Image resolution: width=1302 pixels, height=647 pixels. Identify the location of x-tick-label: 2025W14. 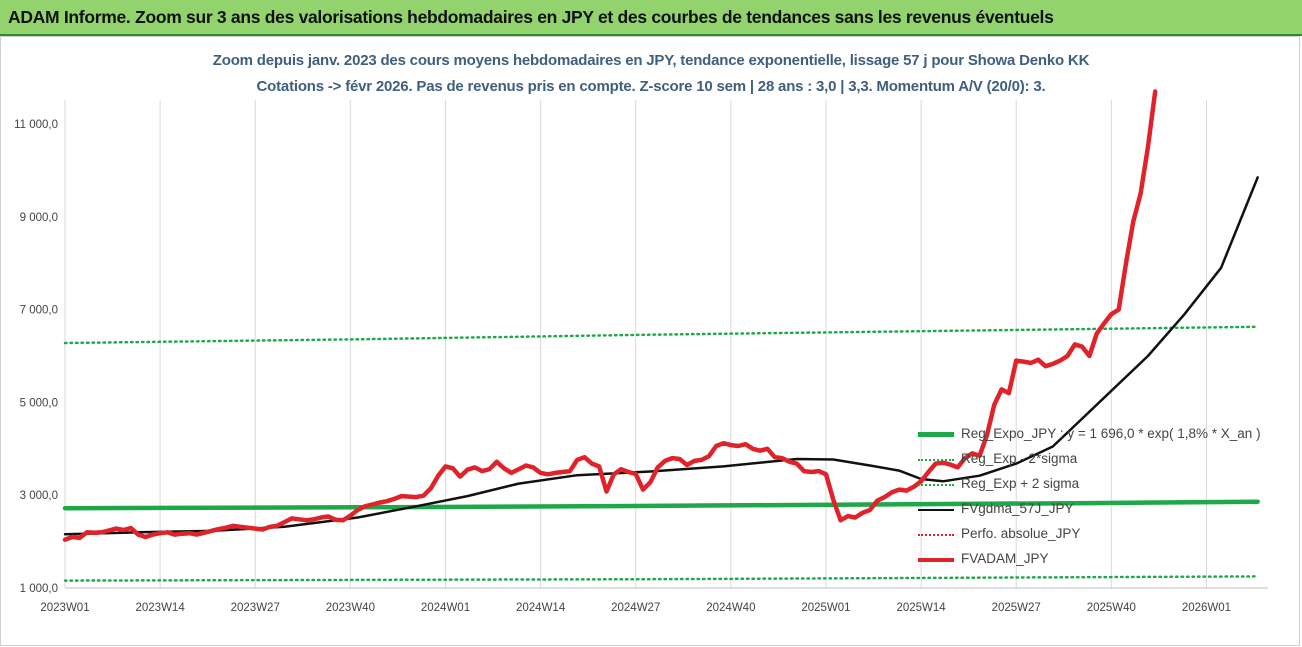
(921, 608).